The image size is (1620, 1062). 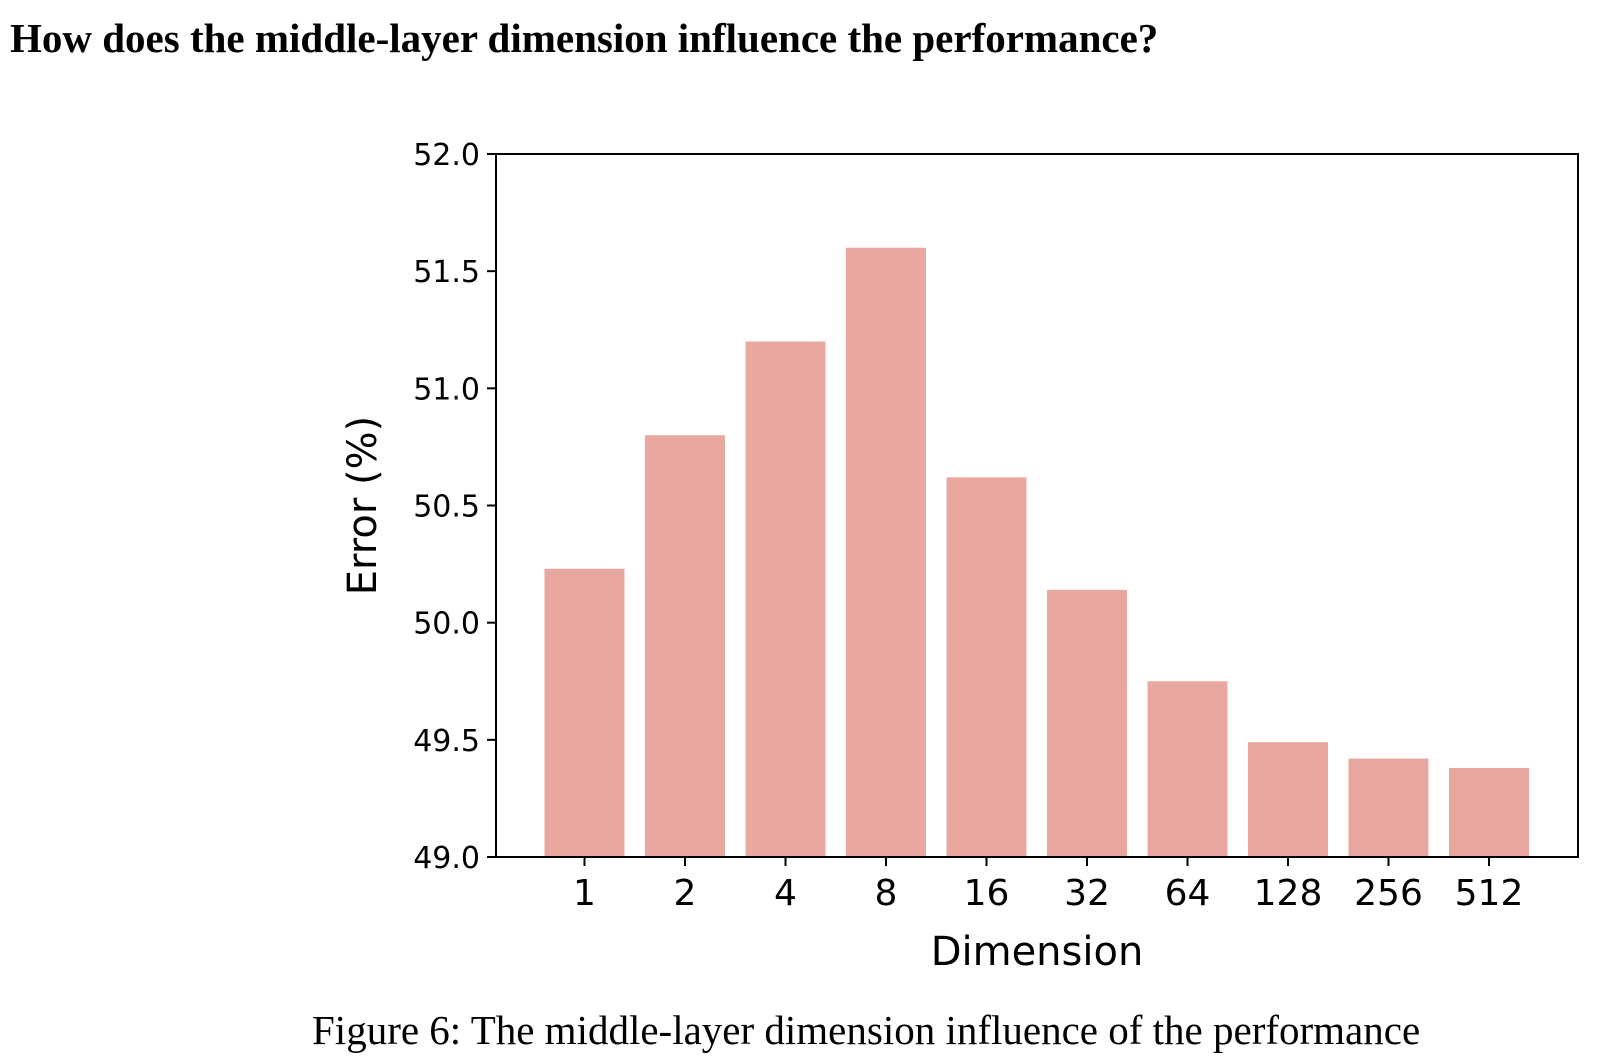 I want to click on y-tick-label: 49.0, so click(x=446, y=858).